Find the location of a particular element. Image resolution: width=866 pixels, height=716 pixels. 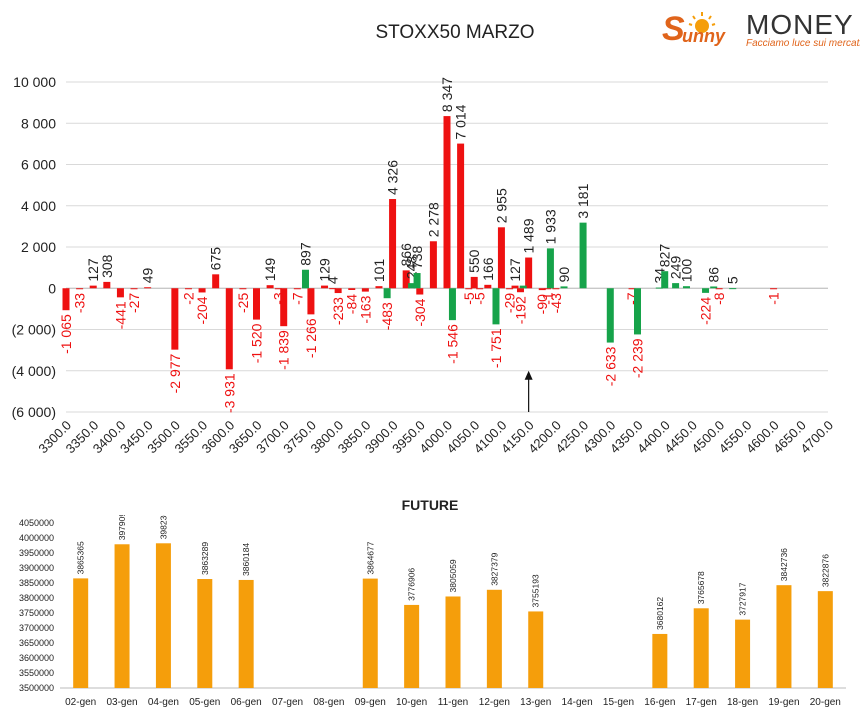

data-label: 3 181 is located at coordinates (583, 200).